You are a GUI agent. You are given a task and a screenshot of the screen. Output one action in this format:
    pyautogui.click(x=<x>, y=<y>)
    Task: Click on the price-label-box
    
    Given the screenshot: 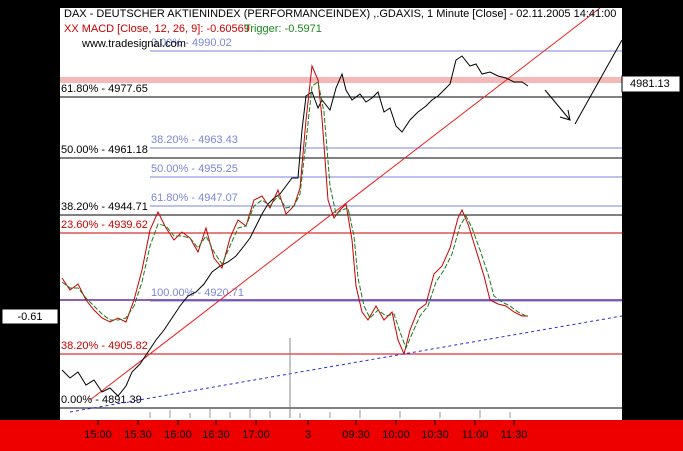 What is the action you would take?
    pyautogui.click(x=651, y=84)
    